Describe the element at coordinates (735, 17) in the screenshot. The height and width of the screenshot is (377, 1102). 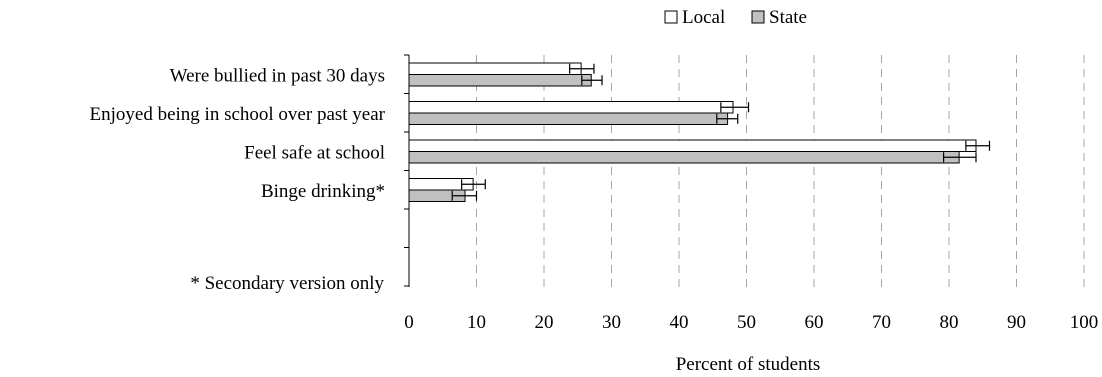
I see `legend: Local State` at that location.